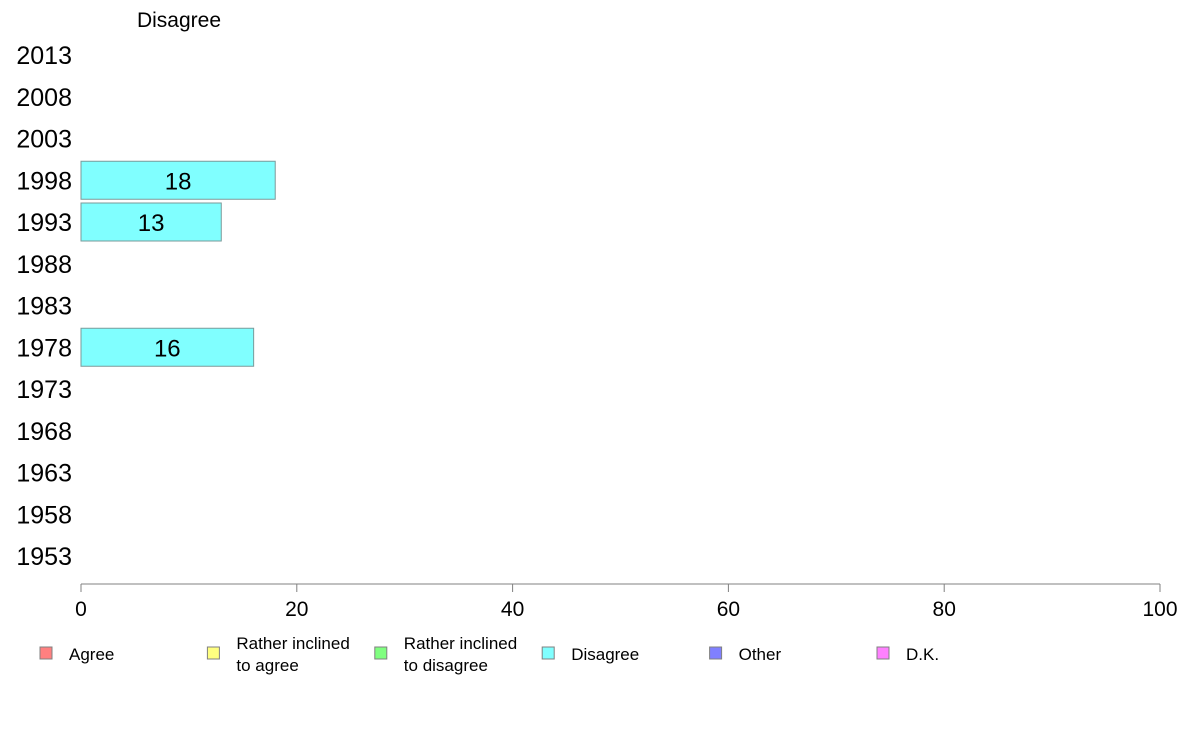 The width and height of the screenshot is (1188, 736). Describe the element at coordinates (44, 515) in the screenshot. I see `y-tick-label: 1958` at that location.